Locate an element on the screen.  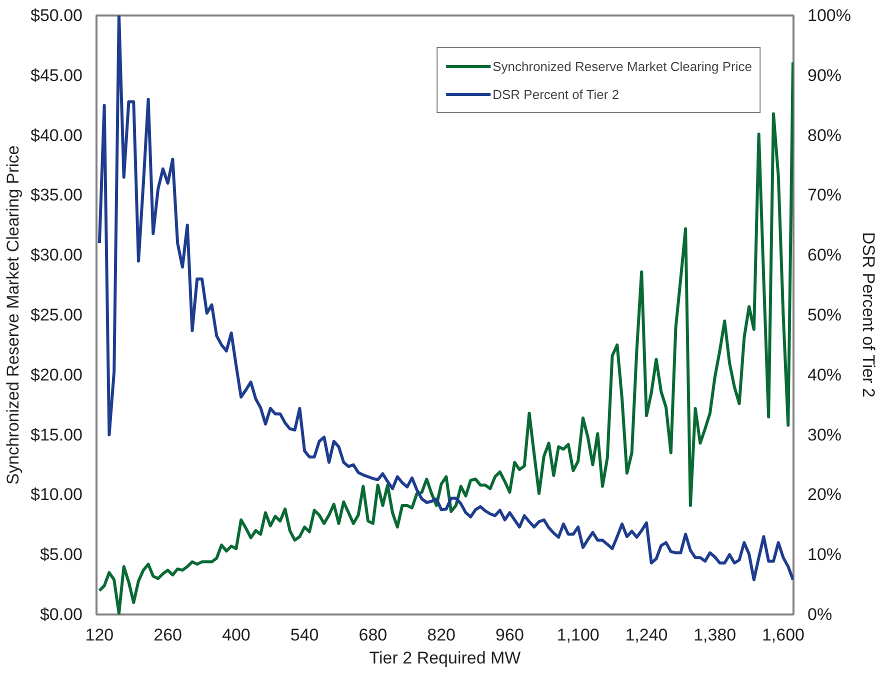
y-tick-label: $10.00 is located at coordinates (56, 494).